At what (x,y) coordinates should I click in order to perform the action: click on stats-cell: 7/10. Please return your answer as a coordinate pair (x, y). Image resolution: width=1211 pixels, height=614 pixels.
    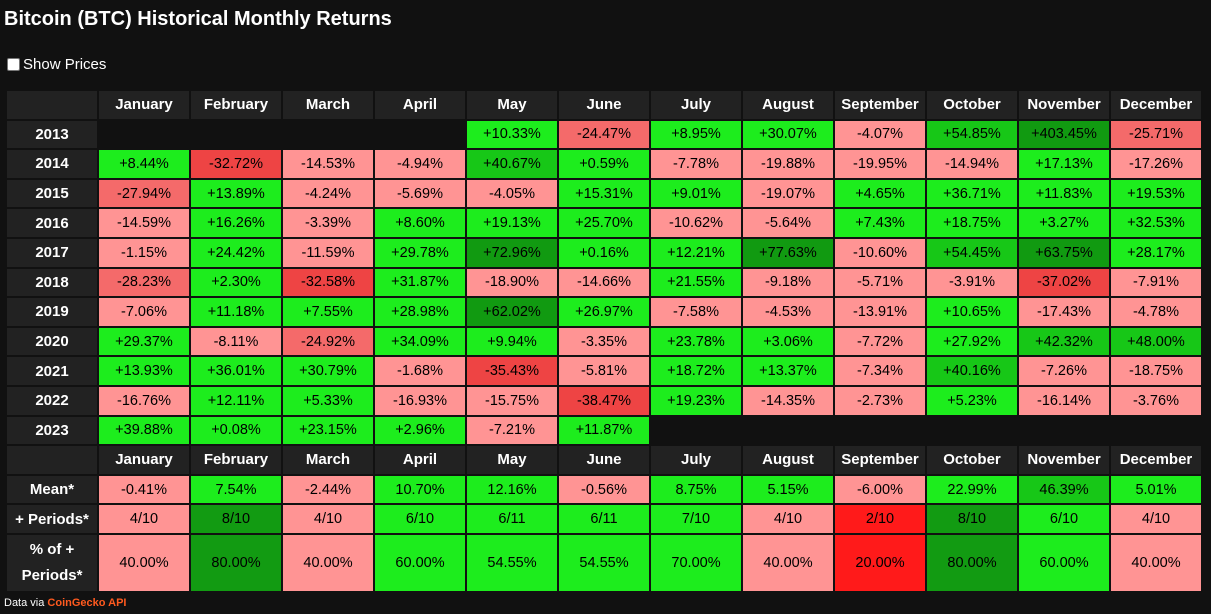
    Looking at the image, I should click on (696, 519).